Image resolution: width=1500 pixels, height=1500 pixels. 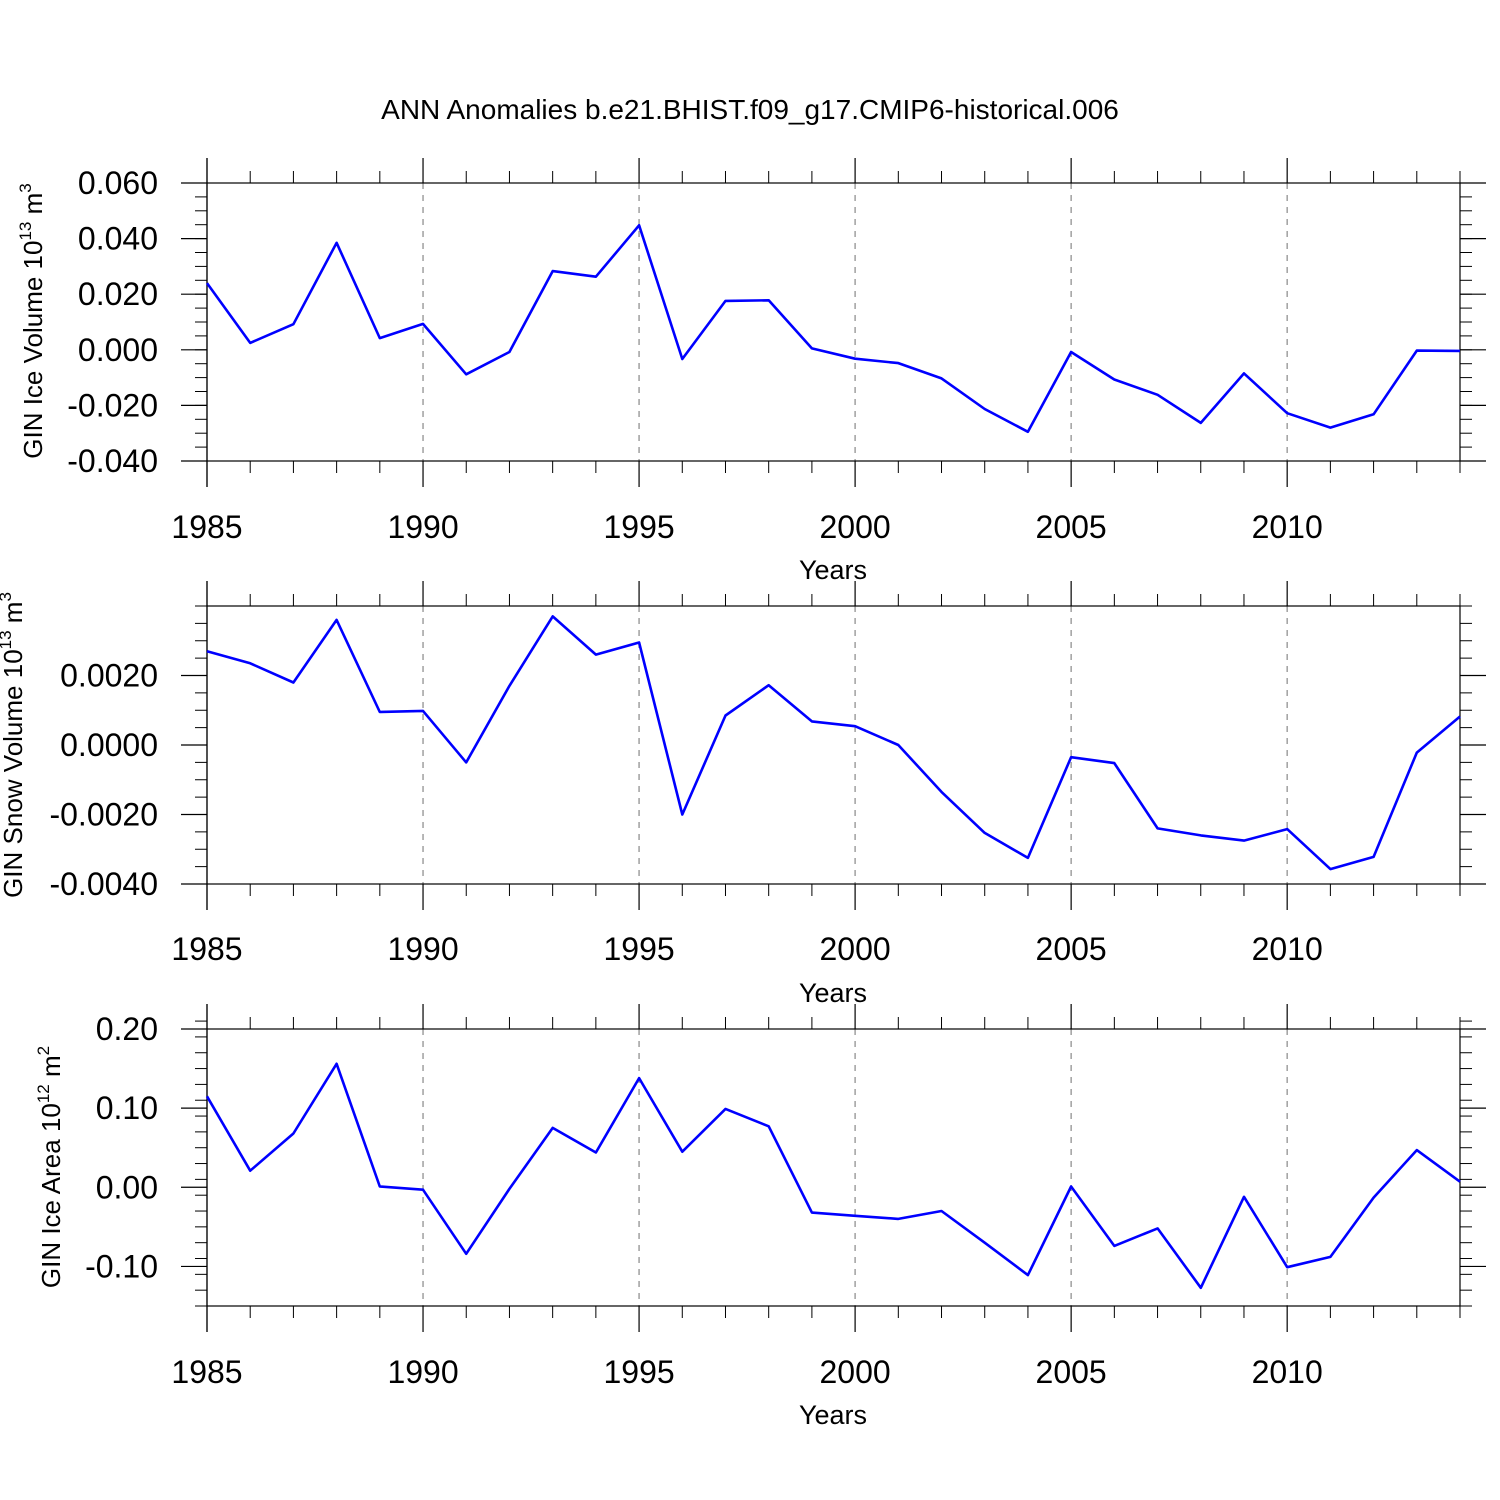 What do you see at coordinates (118, 294) in the screenshot?
I see `y-tick-label: 0.020` at bounding box center [118, 294].